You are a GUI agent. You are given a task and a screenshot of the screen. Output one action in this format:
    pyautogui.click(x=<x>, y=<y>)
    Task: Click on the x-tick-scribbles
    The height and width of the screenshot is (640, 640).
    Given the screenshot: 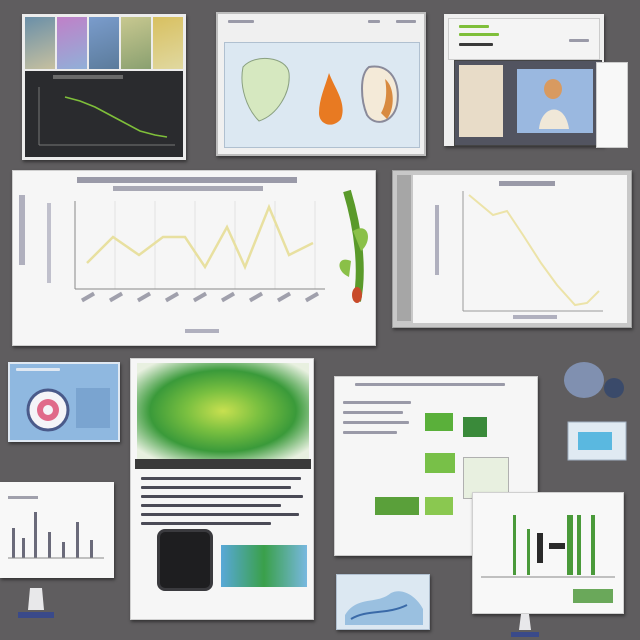 What is the action you would take?
    pyautogui.click(x=200, y=297)
    